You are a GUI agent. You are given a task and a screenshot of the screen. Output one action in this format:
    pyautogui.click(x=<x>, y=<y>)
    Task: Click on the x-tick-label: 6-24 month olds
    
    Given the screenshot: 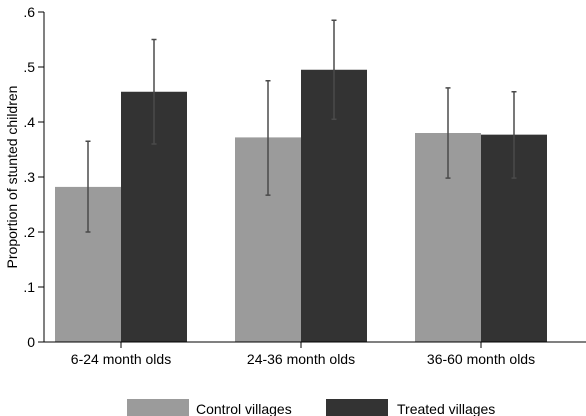 What is the action you would take?
    pyautogui.click(x=121, y=359)
    